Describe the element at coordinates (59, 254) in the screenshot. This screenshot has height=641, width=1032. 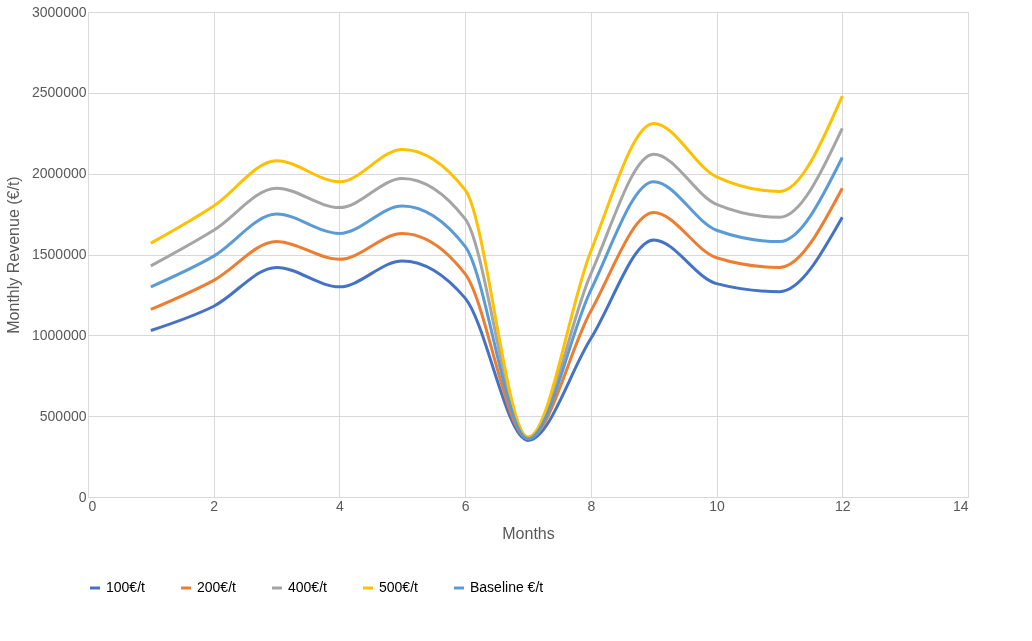
I see `y-tick-label: 1500000` at that location.